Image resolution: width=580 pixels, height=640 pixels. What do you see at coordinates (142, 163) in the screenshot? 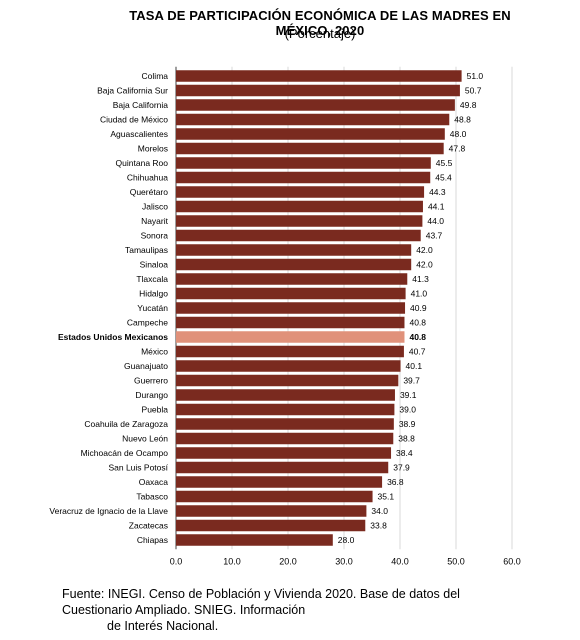
I see `category-label: Quintana Roo` at bounding box center [142, 163].